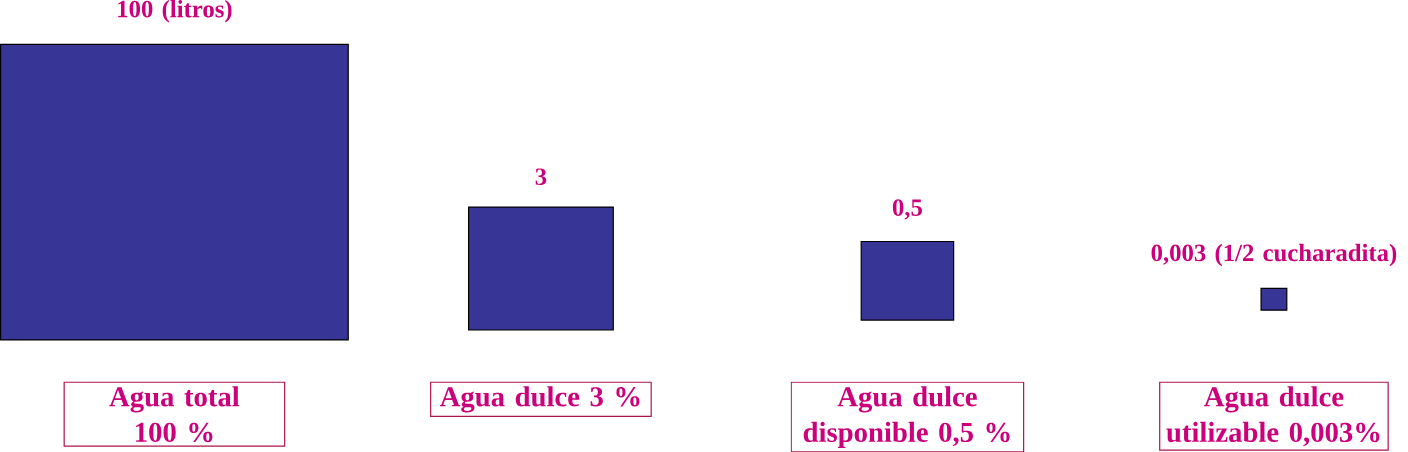 The width and height of the screenshot is (1408, 452). What do you see at coordinates (1273, 416) in the screenshot?
I see `category-label: Agua dulce utilizable 0,003%` at bounding box center [1273, 416].